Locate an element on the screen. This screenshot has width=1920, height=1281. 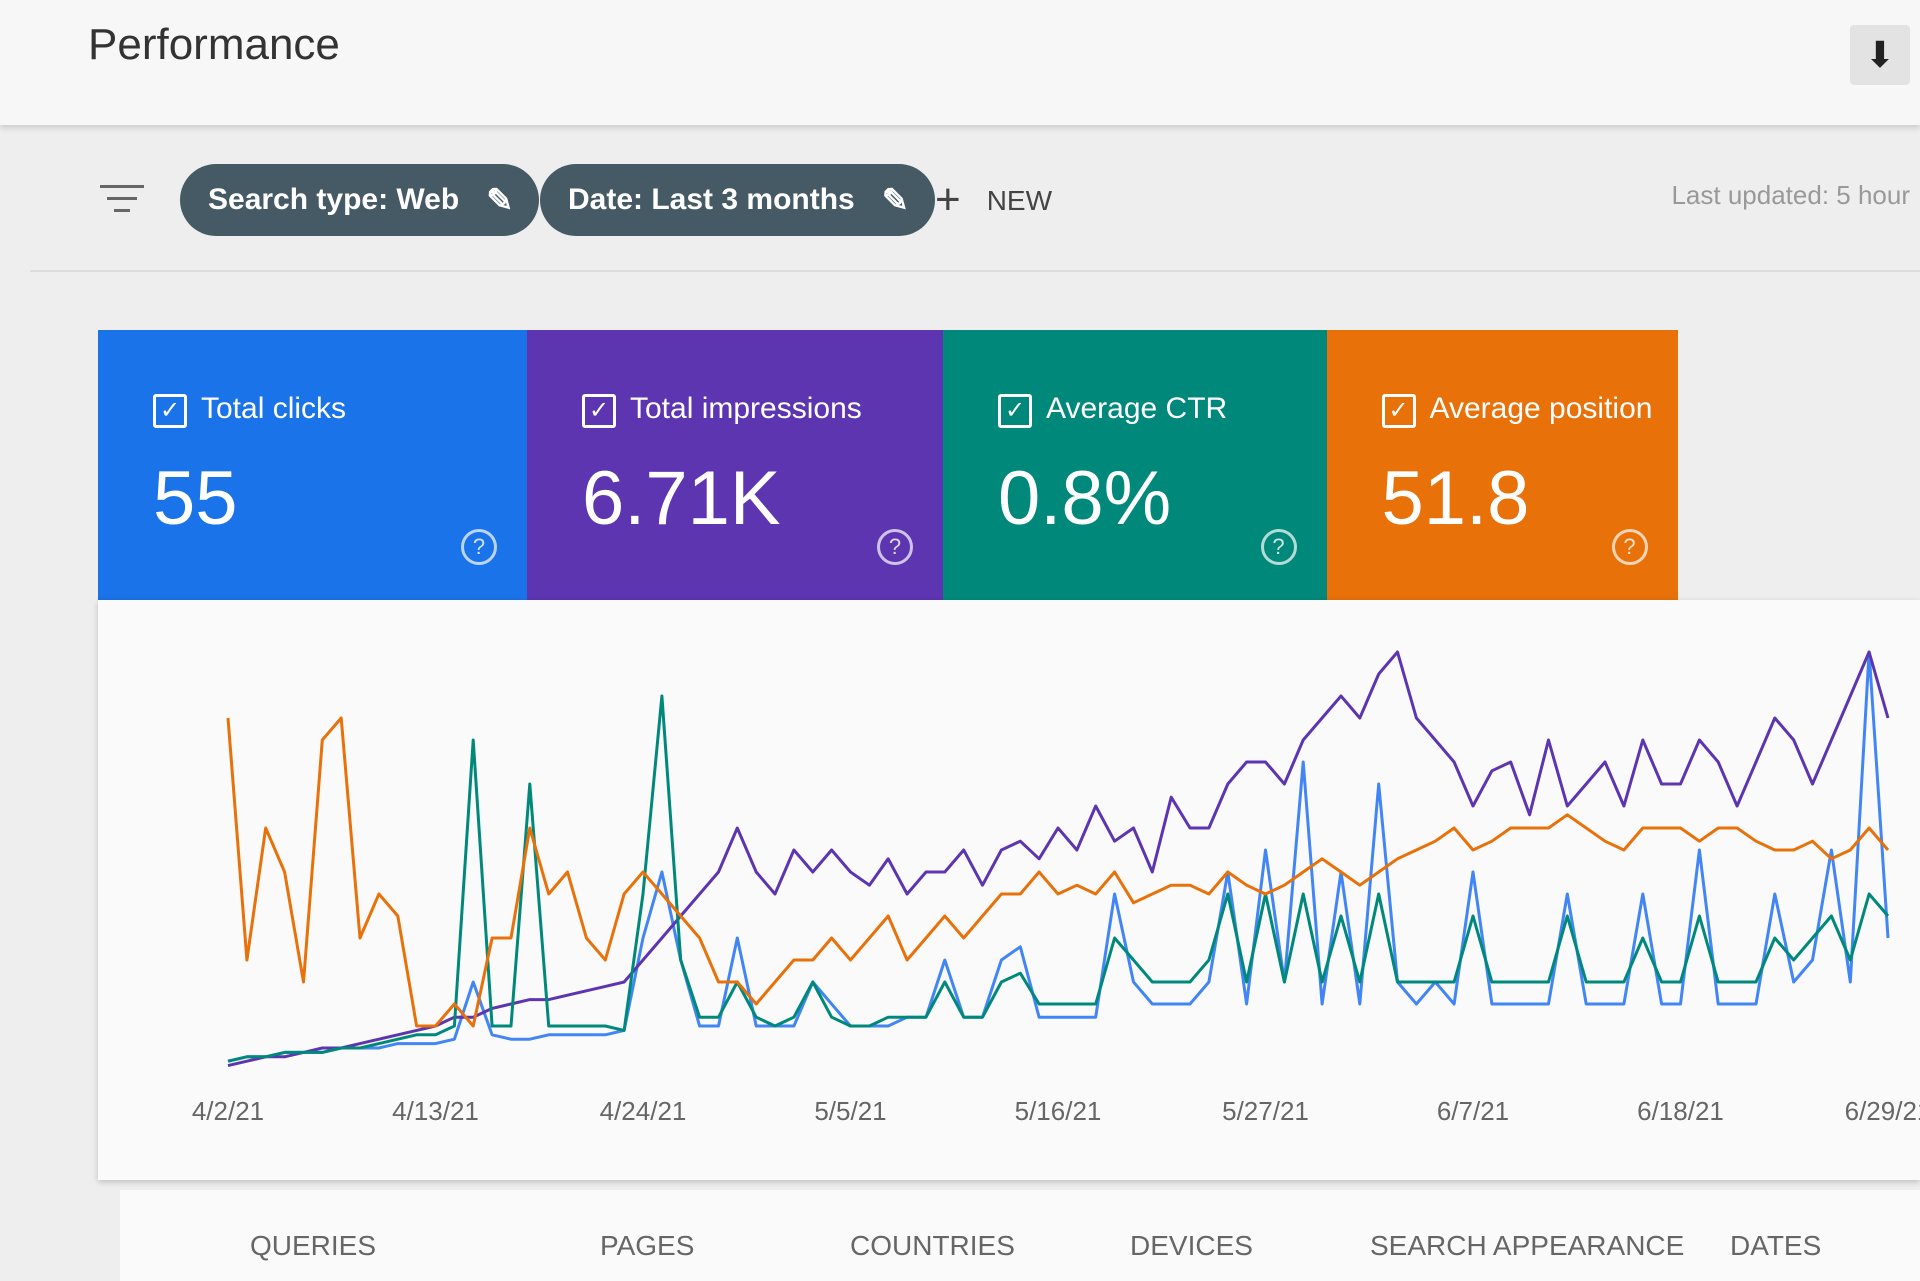
new-filter-button: NEW is located at coordinates (993, 200).